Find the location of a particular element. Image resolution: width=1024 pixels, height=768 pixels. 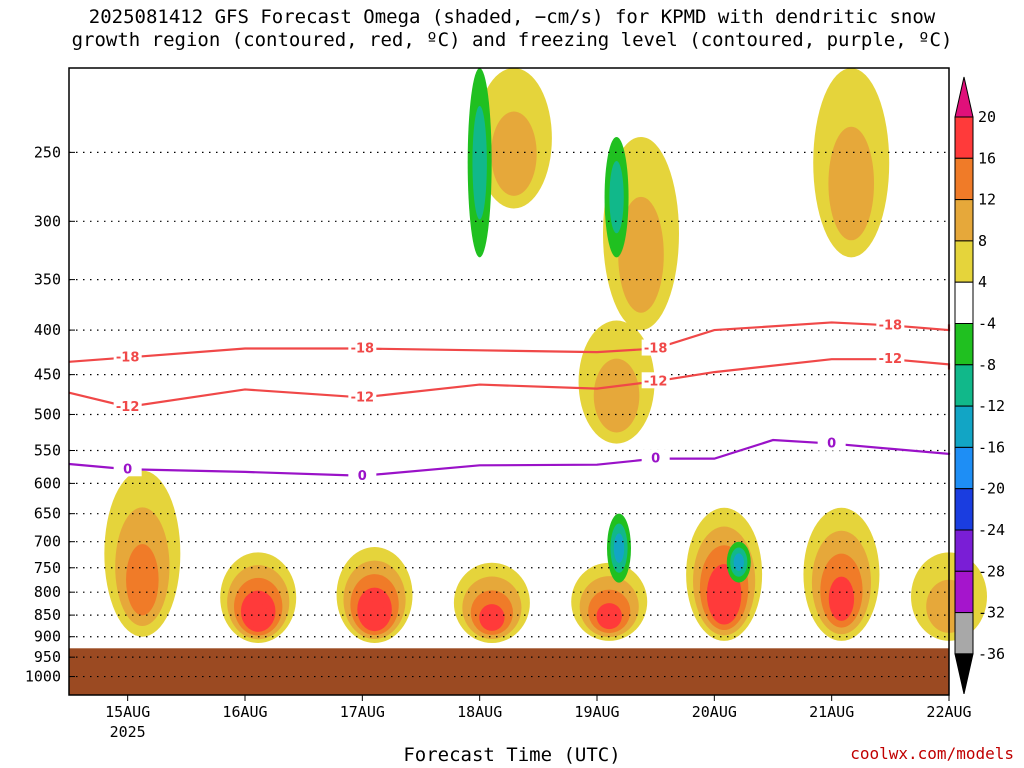

contour-label-1-0: -12 is located at coordinates (128, 407).